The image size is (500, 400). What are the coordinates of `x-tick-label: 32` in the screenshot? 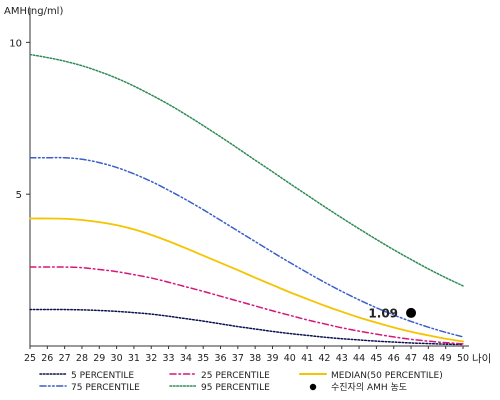 It's located at (151, 358).